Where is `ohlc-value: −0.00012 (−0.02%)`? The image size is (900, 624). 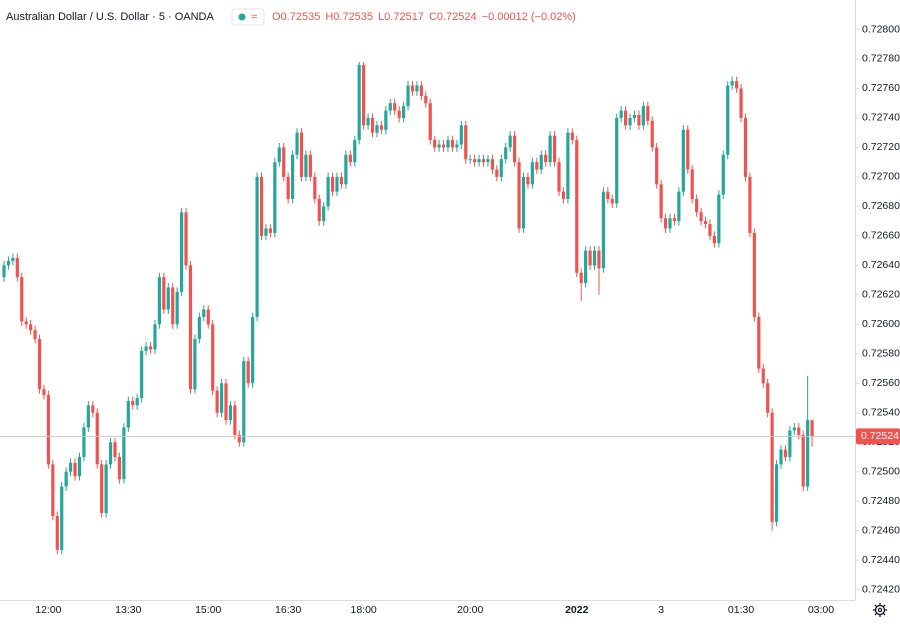
ohlc-value: −0.00012 (−0.02%) is located at coordinates (529, 17).